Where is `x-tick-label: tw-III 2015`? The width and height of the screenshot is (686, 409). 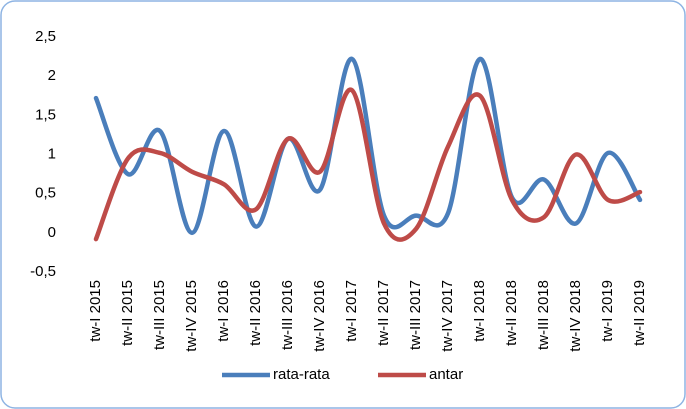 x-tick-label: tw-III 2015 is located at coordinates (159, 315).